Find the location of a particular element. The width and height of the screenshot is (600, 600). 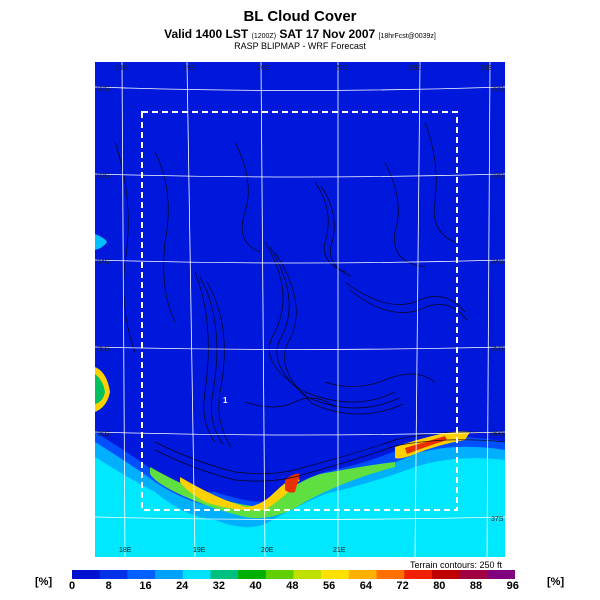

colorbar-tick-label: 0 is located at coordinates (72, 586).